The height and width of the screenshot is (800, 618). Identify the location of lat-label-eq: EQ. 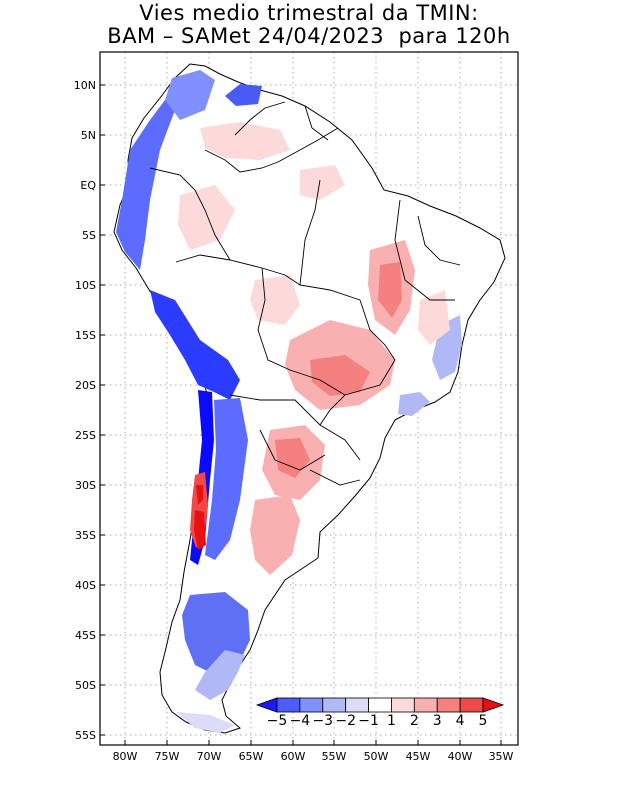
(88, 185).